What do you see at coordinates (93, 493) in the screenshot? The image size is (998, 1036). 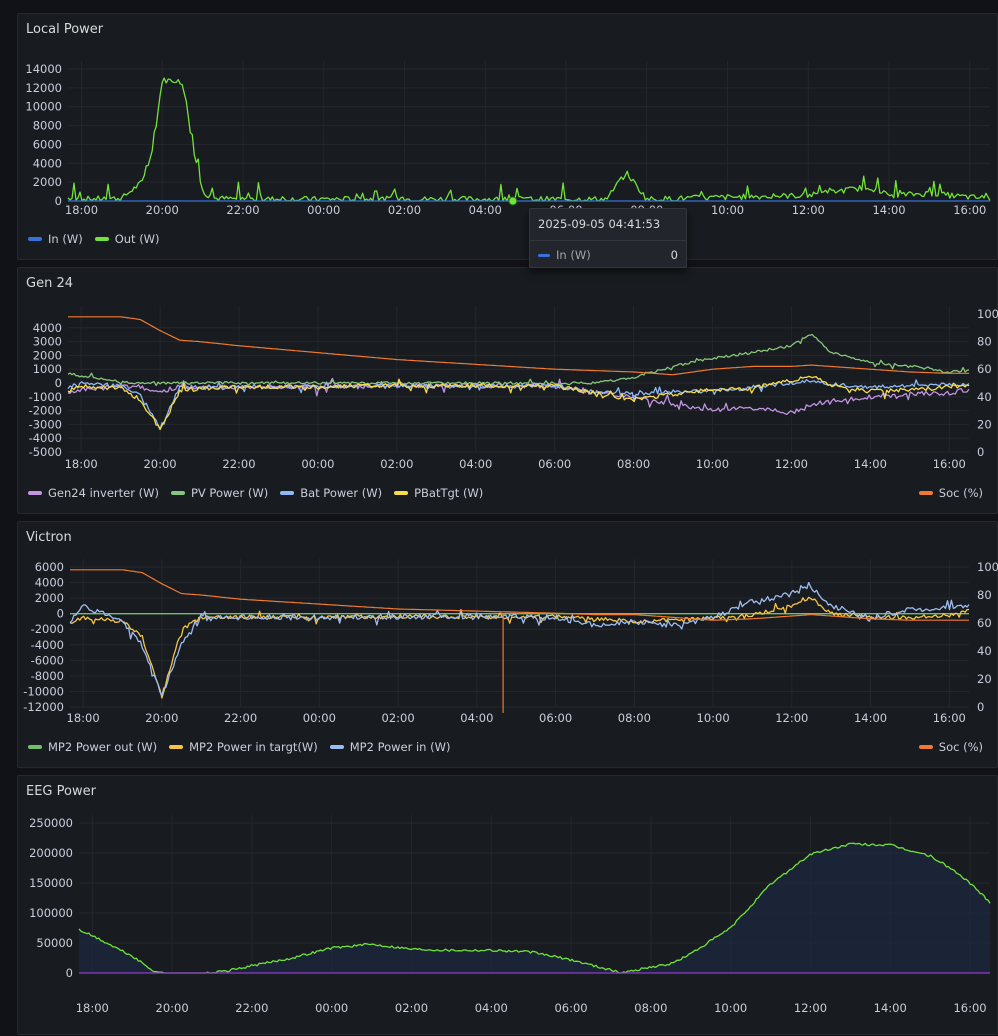 I see `legend-item-gen24-inverter: Gen24 inverter (W)` at bounding box center [93, 493].